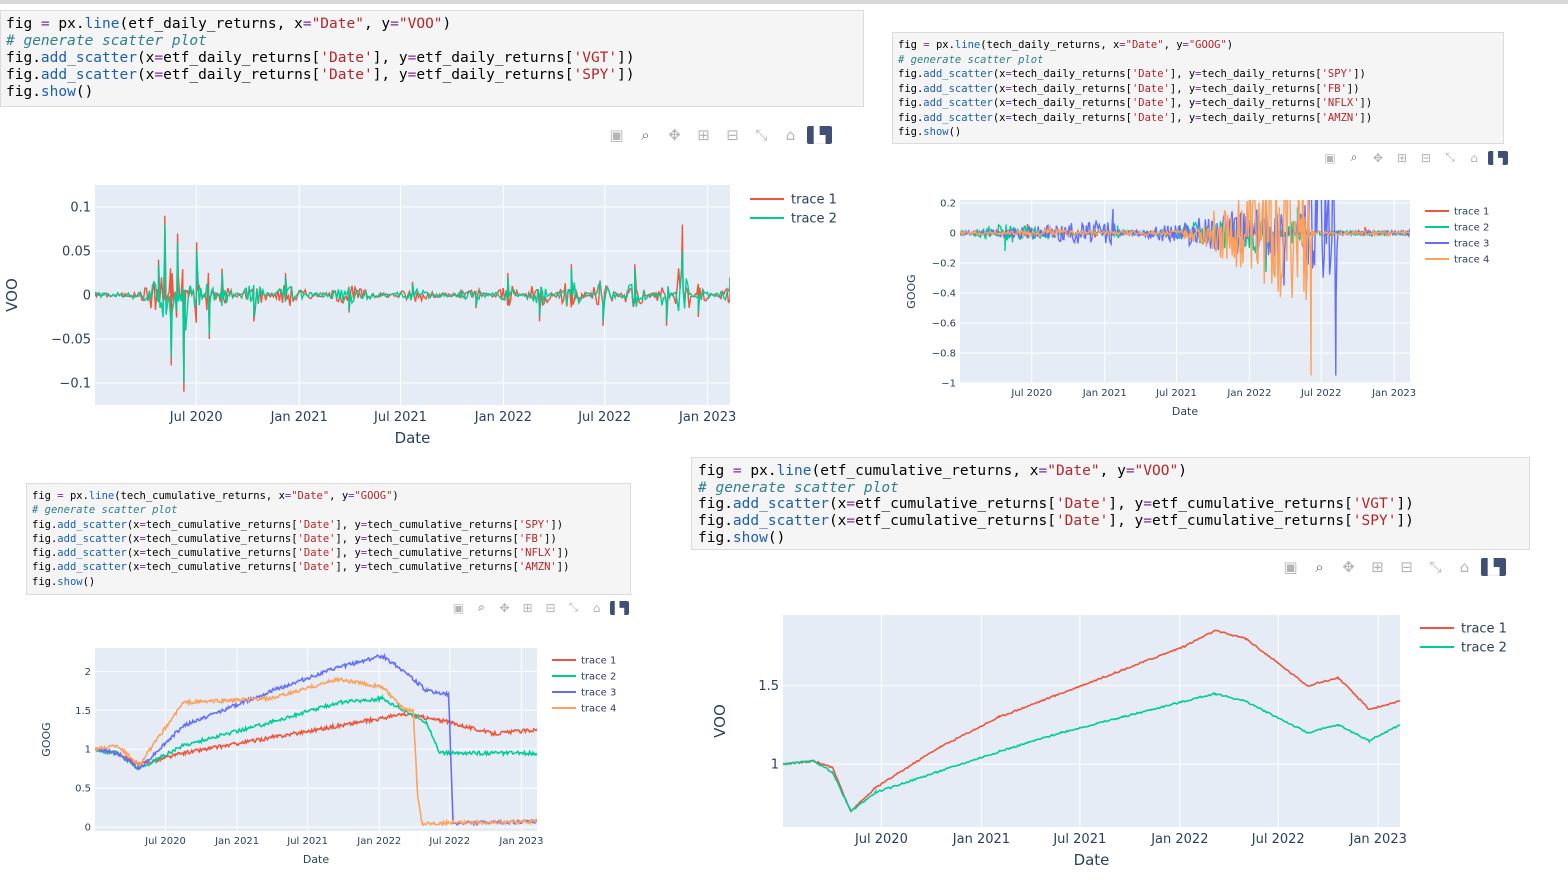 This screenshot has height=896, width=1568. What do you see at coordinates (1261, 74) in the screenshot?
I see `code-token: tech_daily_returns[` at bounding box center [1261, 74].